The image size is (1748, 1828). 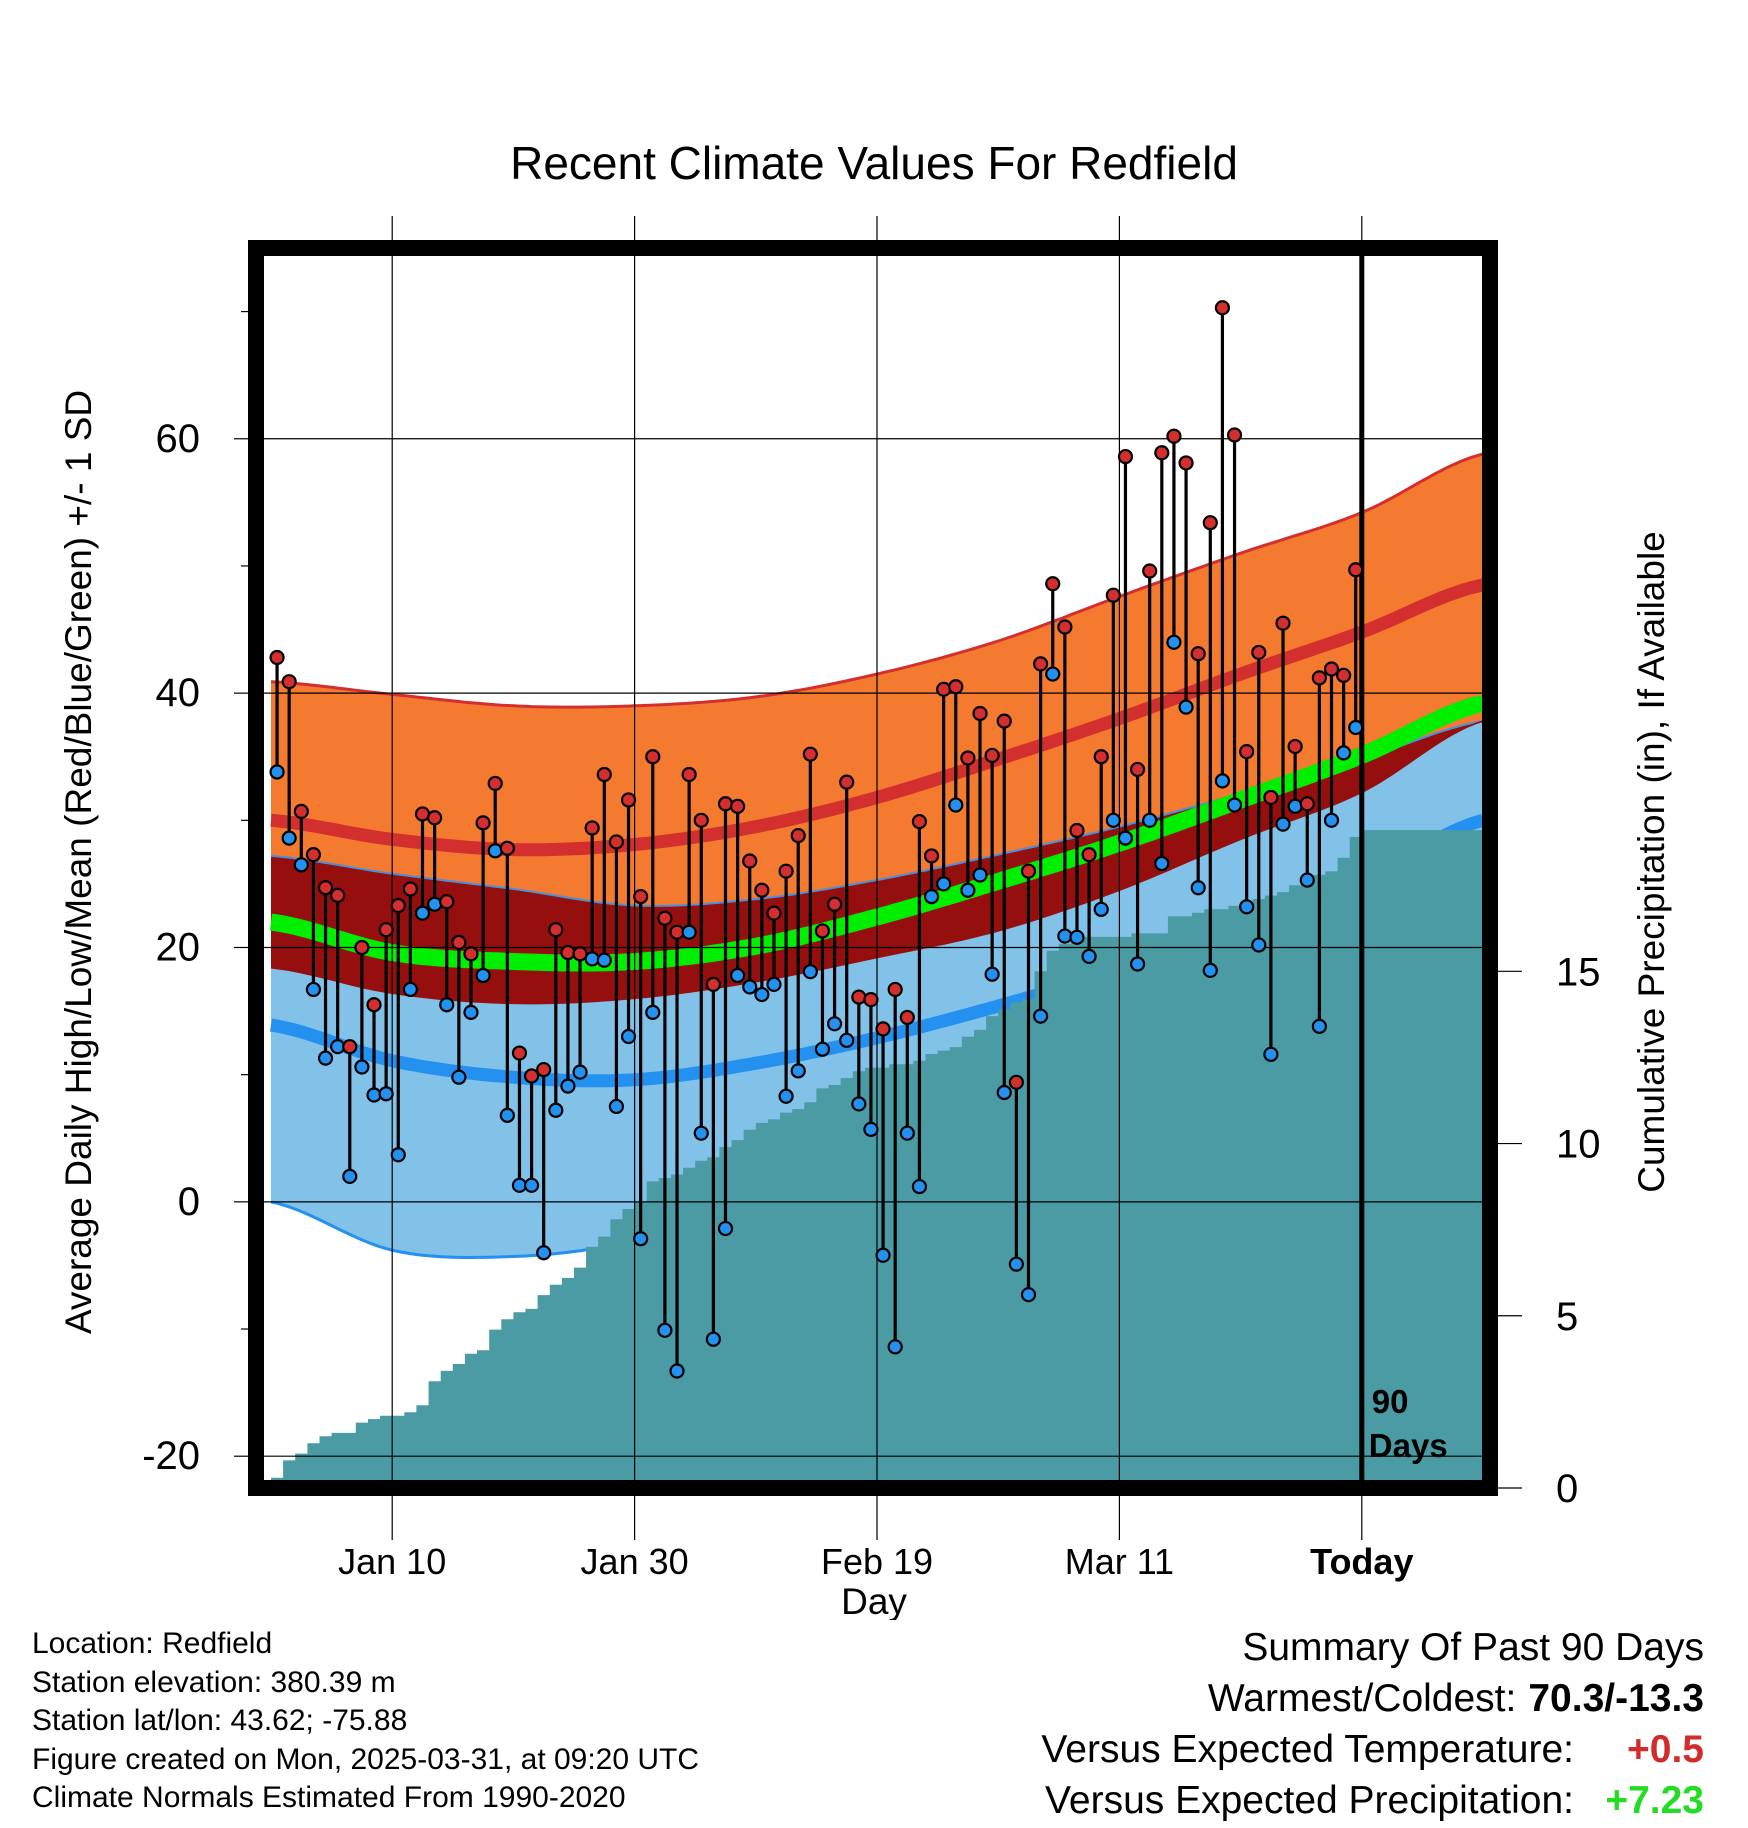 What do you see at coordinates (1654, 1800) in the screenshot?
I see `precip-value: +7.23` at bounding box center [1654, 1800].